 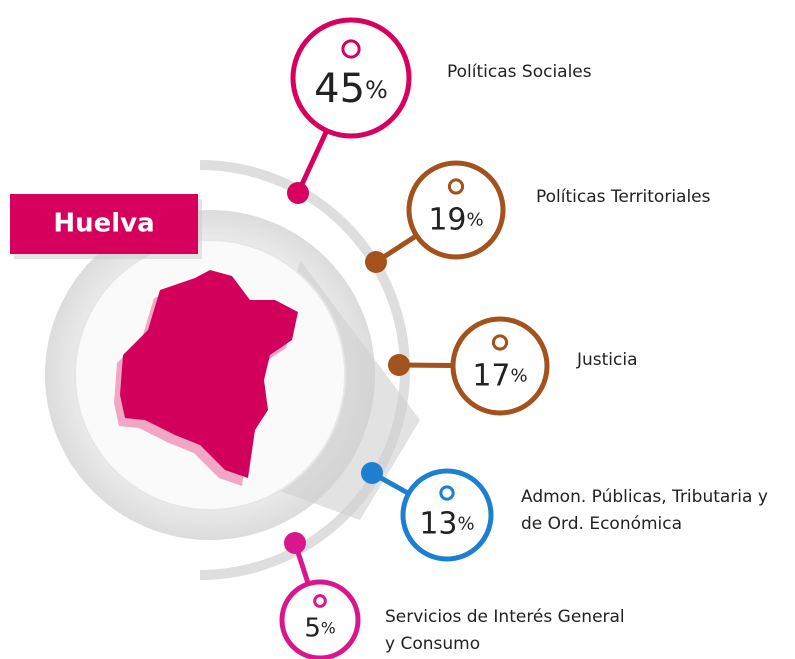 I want to click on connector, so click(x=312, y=162).